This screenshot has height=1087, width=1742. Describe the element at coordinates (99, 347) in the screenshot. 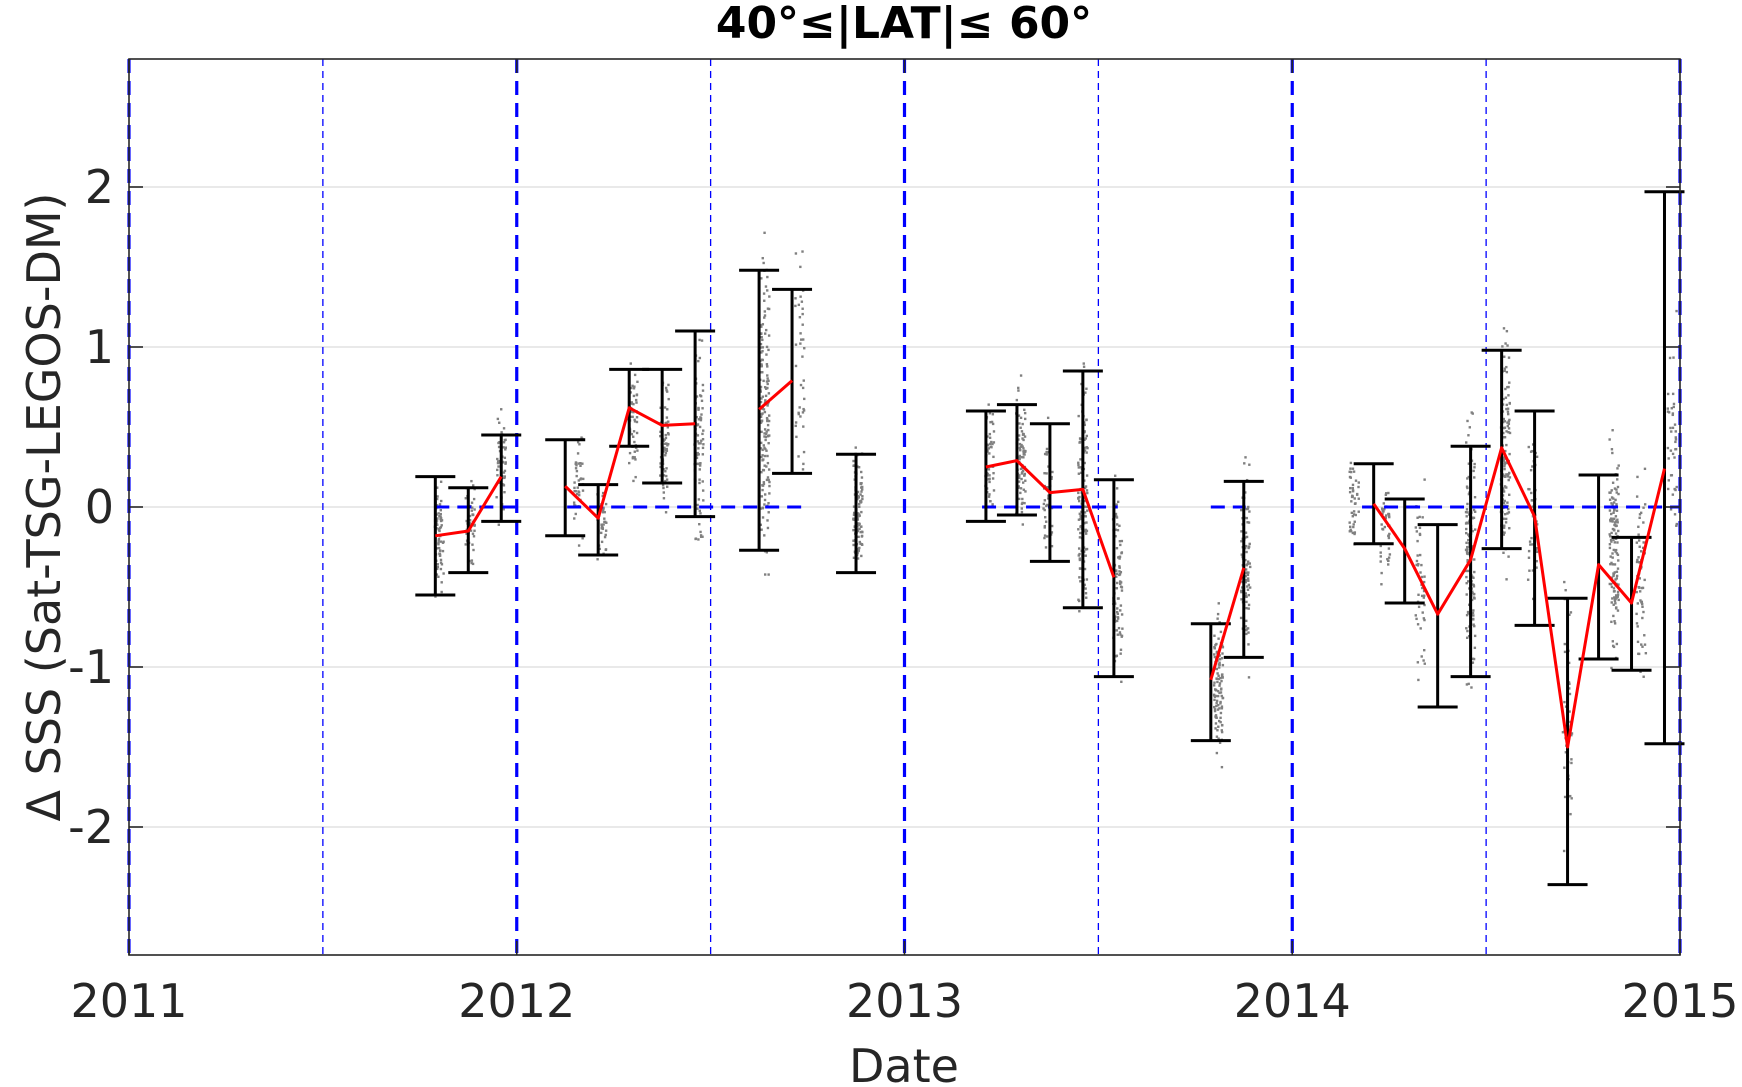

I see `y-tick-label: 1` at that location.